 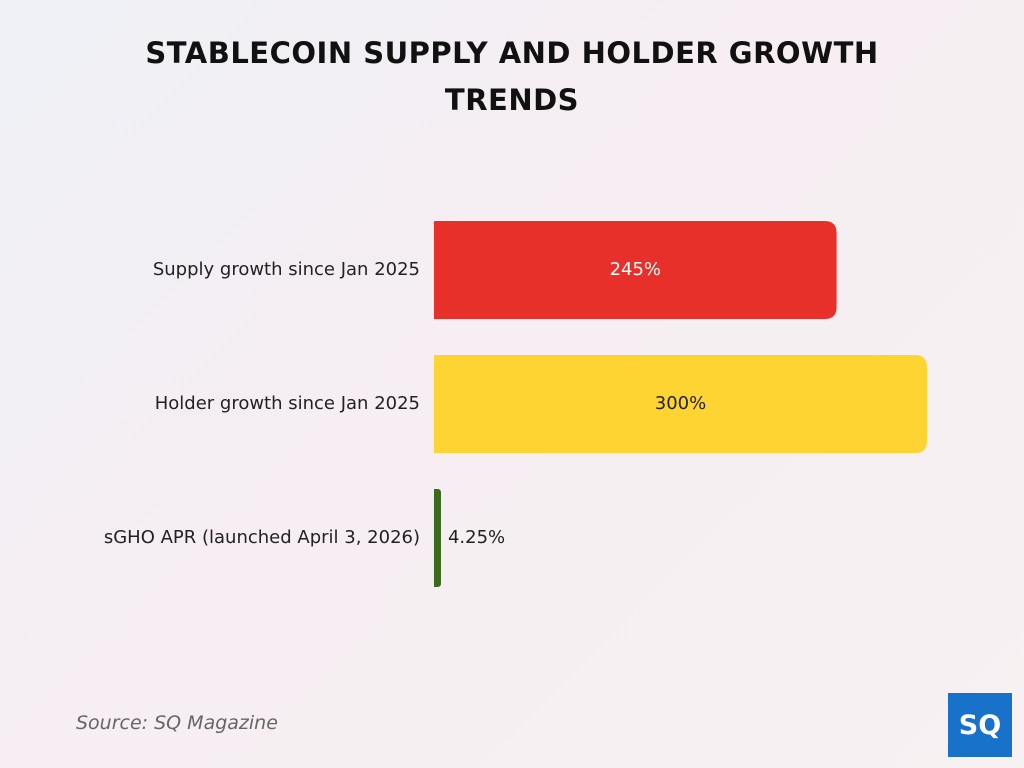 I want to click on category-label: Holder growth since Jan 2025, so click(x=287, y=403).